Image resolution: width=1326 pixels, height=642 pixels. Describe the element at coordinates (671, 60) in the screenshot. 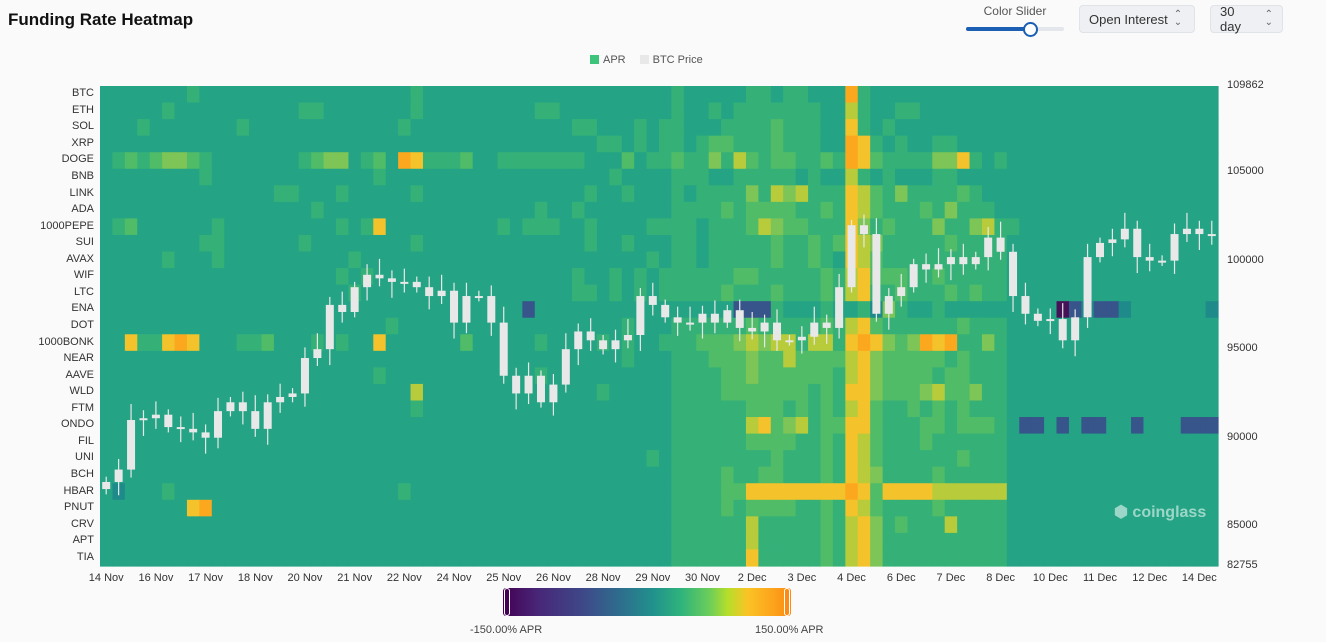

I see `legend-item-btc-price: BTC Price` at that location.